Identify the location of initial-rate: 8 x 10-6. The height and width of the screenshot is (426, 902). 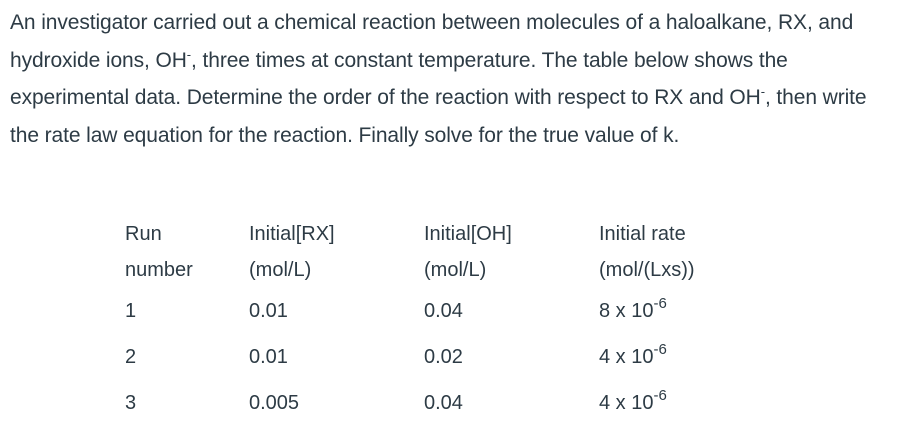
(679, 311).